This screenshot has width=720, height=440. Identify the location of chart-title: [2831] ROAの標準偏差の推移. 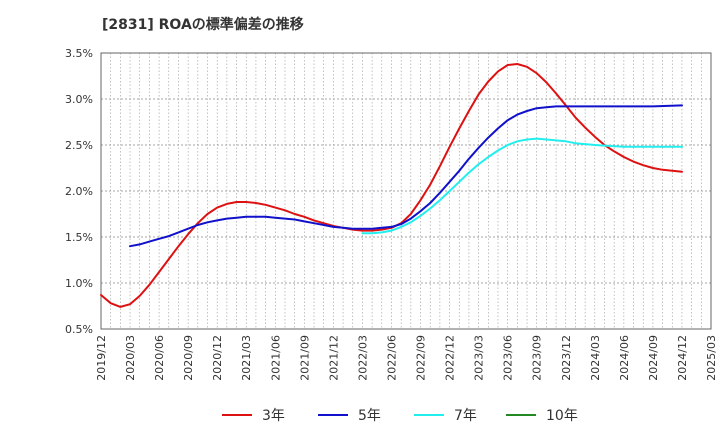
(203, 25).